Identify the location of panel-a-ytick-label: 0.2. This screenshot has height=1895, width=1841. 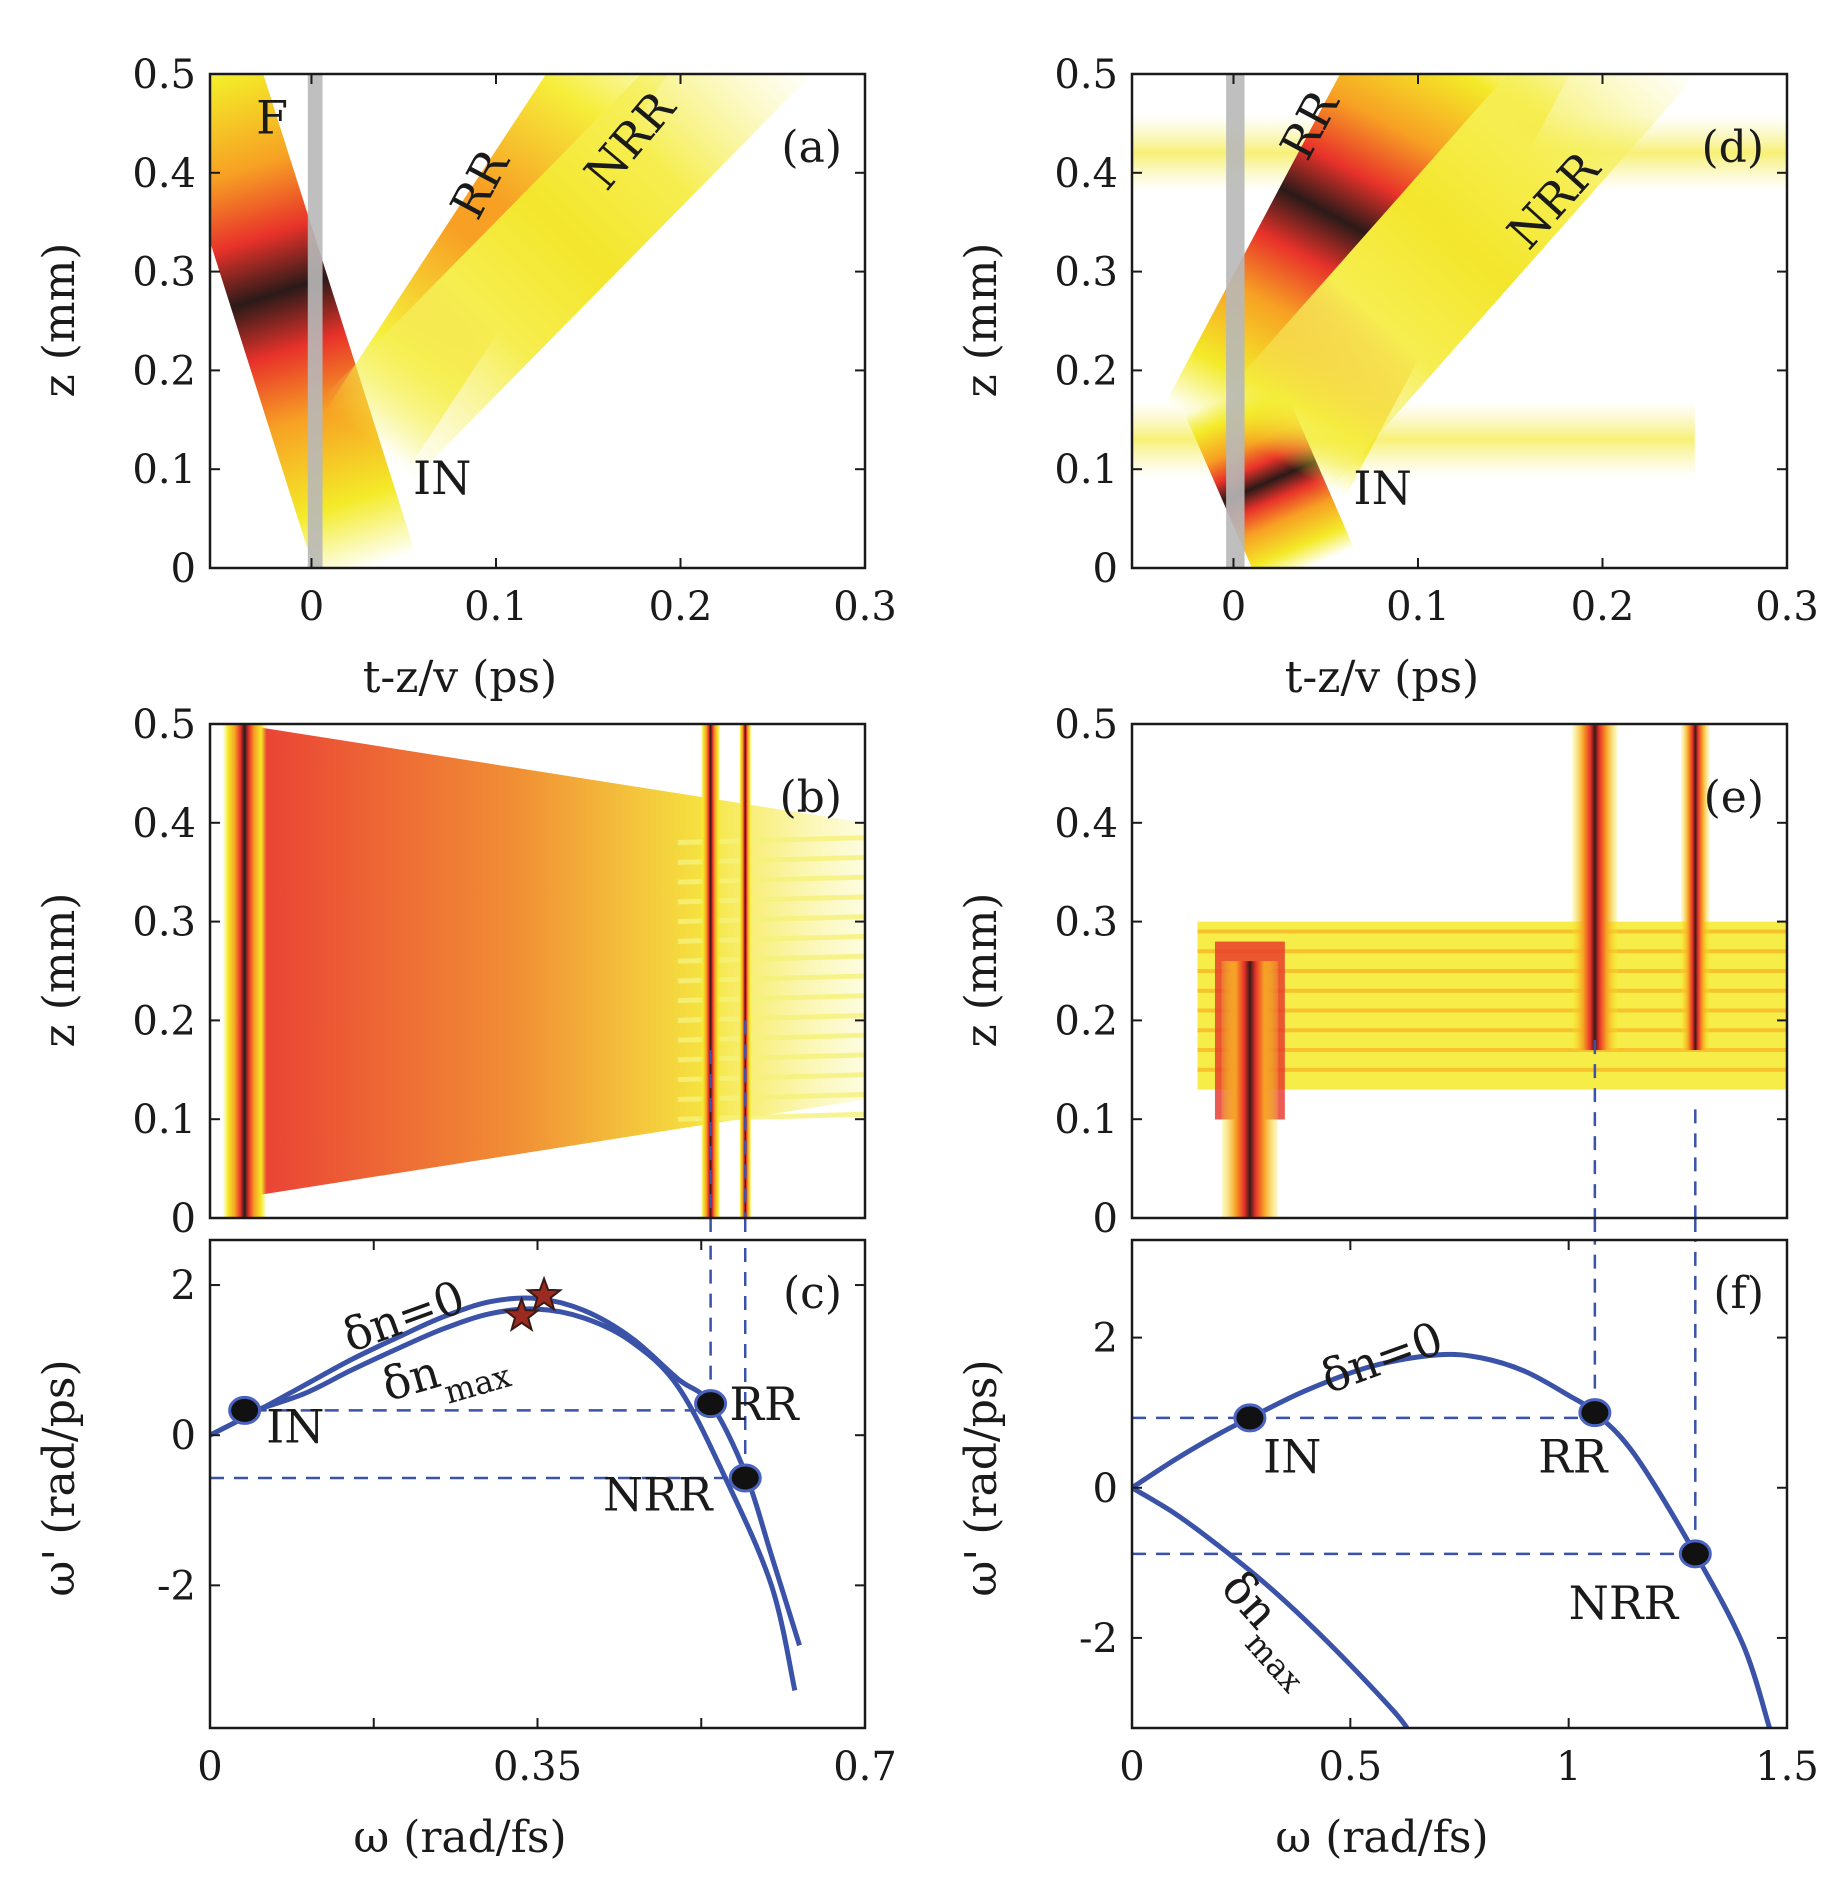
(164, 371).